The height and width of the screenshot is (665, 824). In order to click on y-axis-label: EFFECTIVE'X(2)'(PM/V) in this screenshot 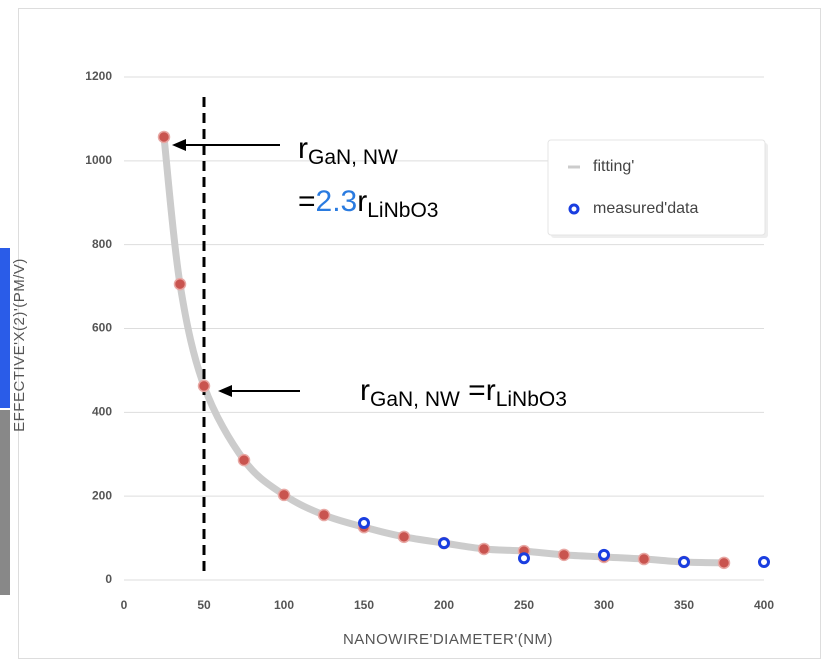, I will do `click(19, 345)`.